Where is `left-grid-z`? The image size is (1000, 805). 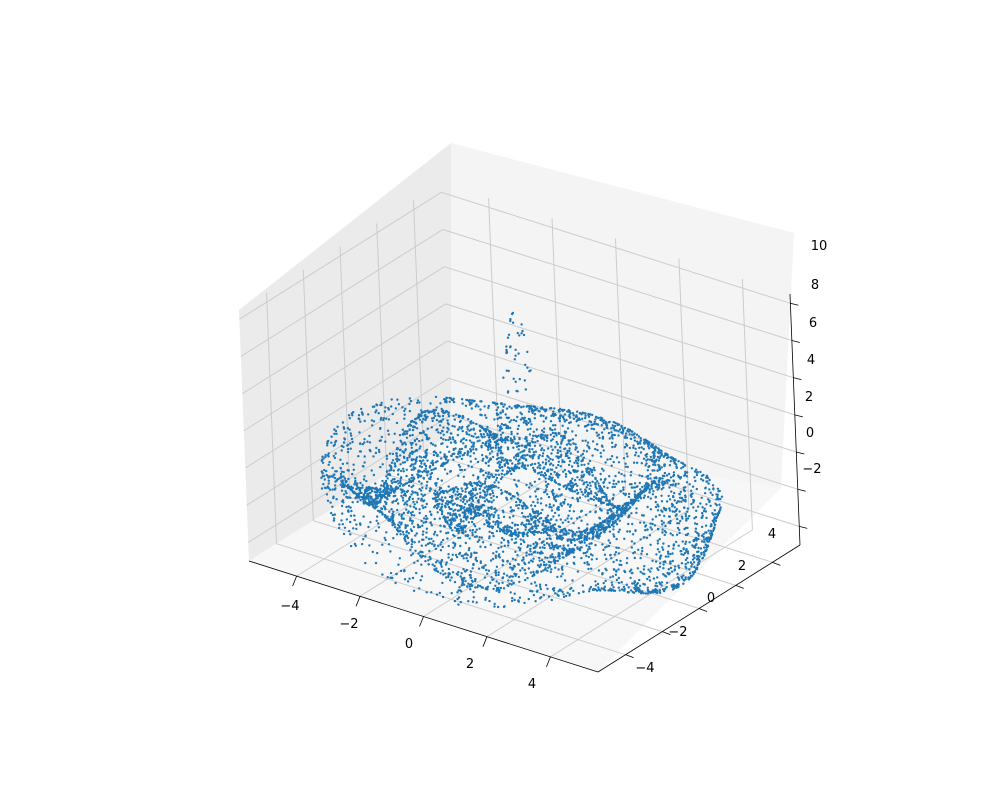
left-grid-z is located at coordinates (342, 293).